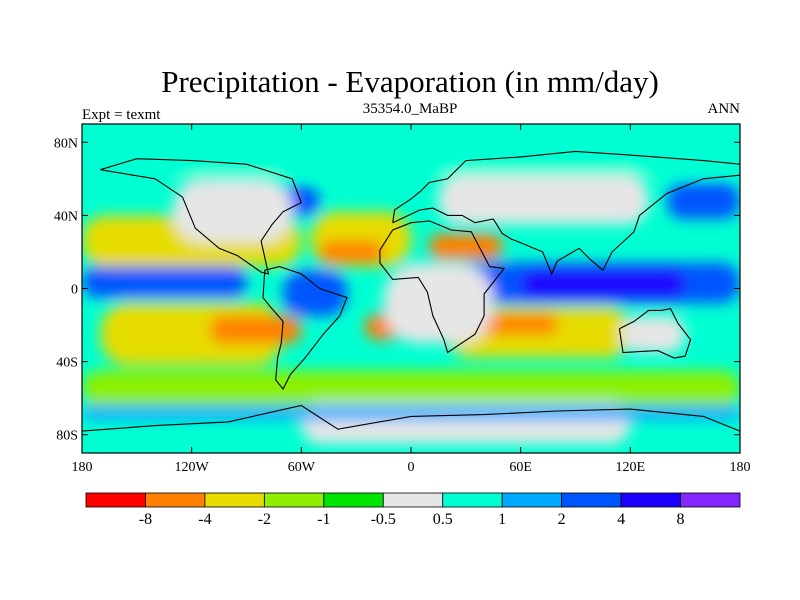  What do you see at coordinates (204, 519) in the screenshot?
I see `colorbar-label: -4` at bounding box center [204, 519].